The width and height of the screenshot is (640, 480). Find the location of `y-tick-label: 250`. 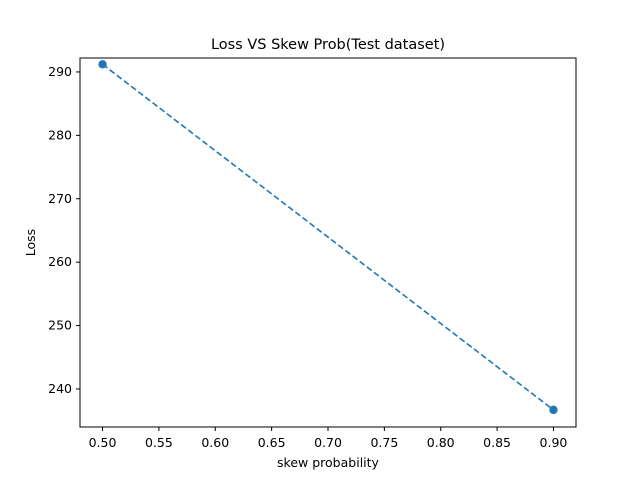

y-tick-label: 250 is located at coordinates (60, 325).